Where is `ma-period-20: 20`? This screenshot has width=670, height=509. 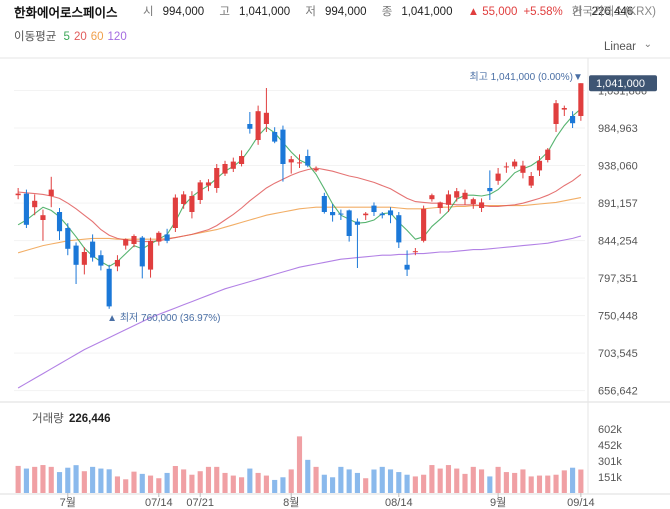
ma-period-20: 20 is located at coordinates (80, 37).